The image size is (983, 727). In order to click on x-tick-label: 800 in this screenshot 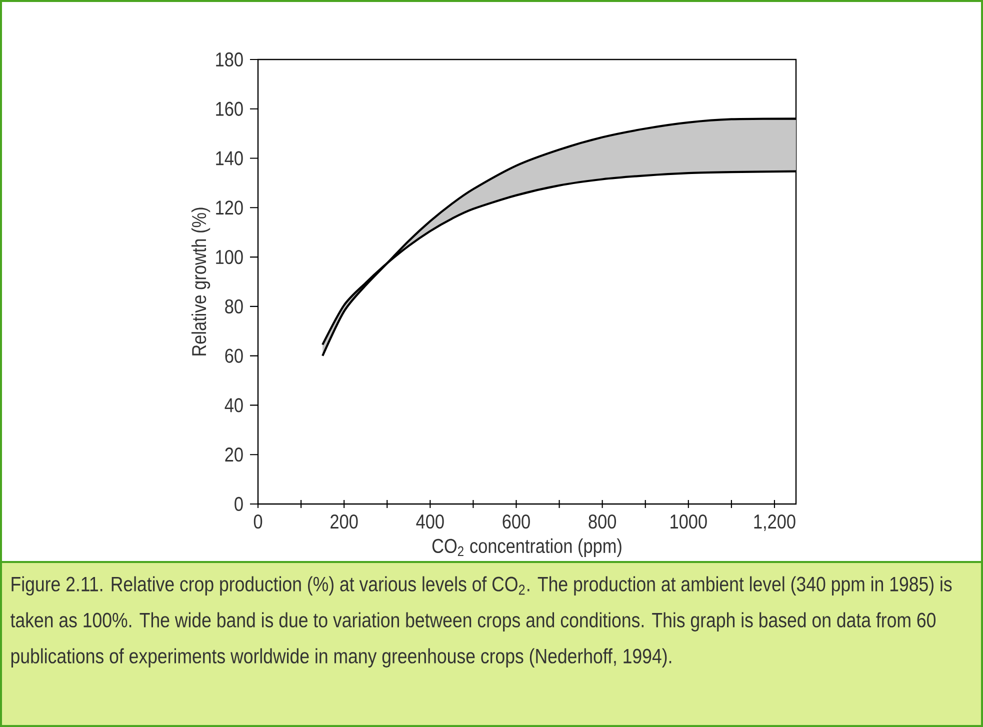, I will do `click(602, 521)`.